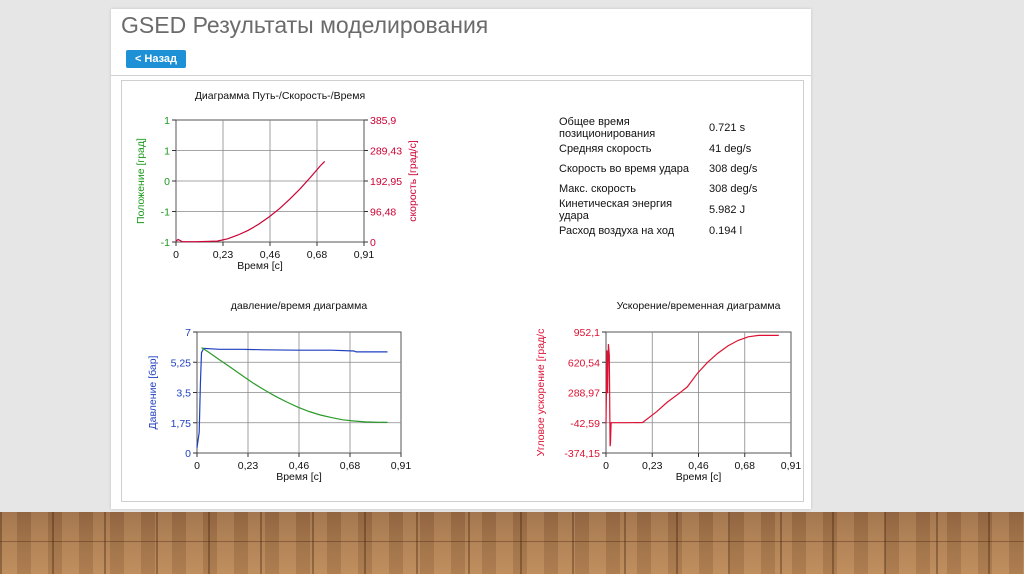 Image resolution: width=1024 pixels, height=574 pixels. What do you see at coordinates (305, 25) in the screenshot?
I see `page-title: GSED Результаты моделирования` at bounding box center [305, 25].